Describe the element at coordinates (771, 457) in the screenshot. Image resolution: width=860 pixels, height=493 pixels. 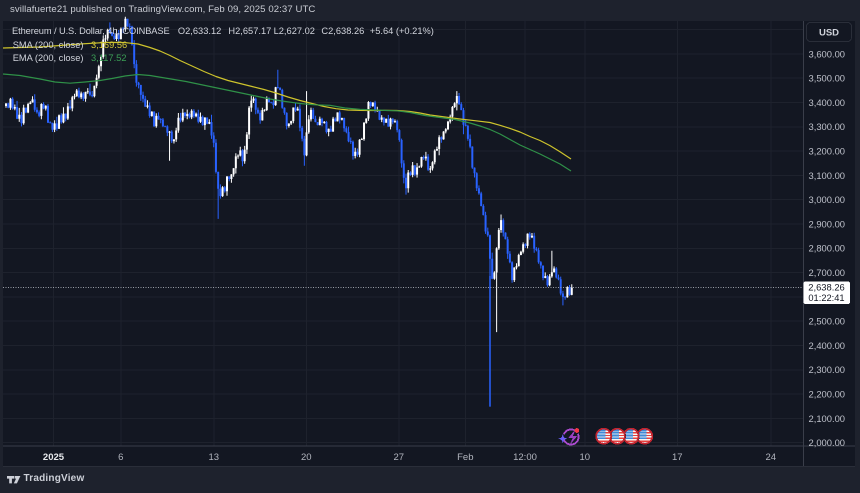
I see `svg-text: 24` at that location.